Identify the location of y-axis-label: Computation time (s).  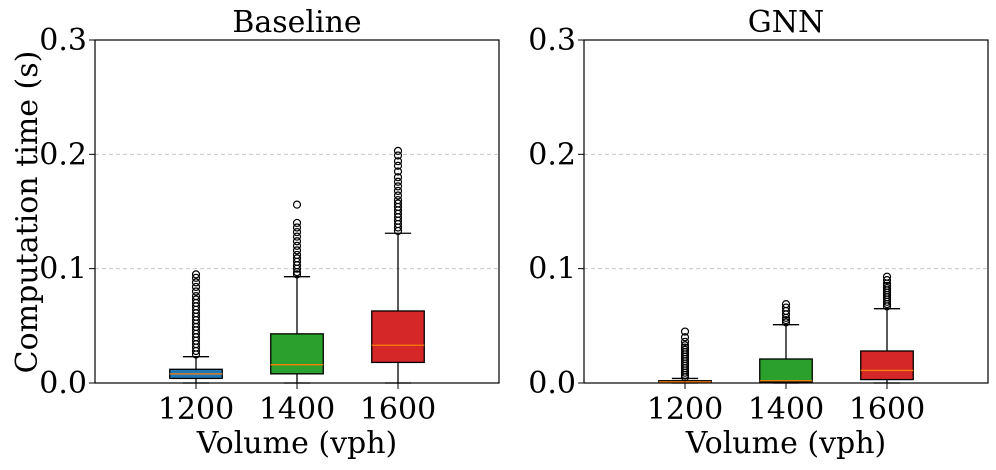
(27, 212).